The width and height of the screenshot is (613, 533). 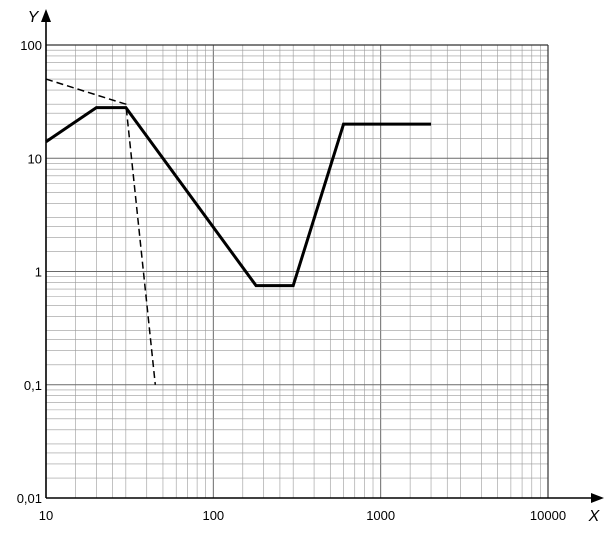 I want to click on x-tick-label: 1000, so click(x=380, y=515).